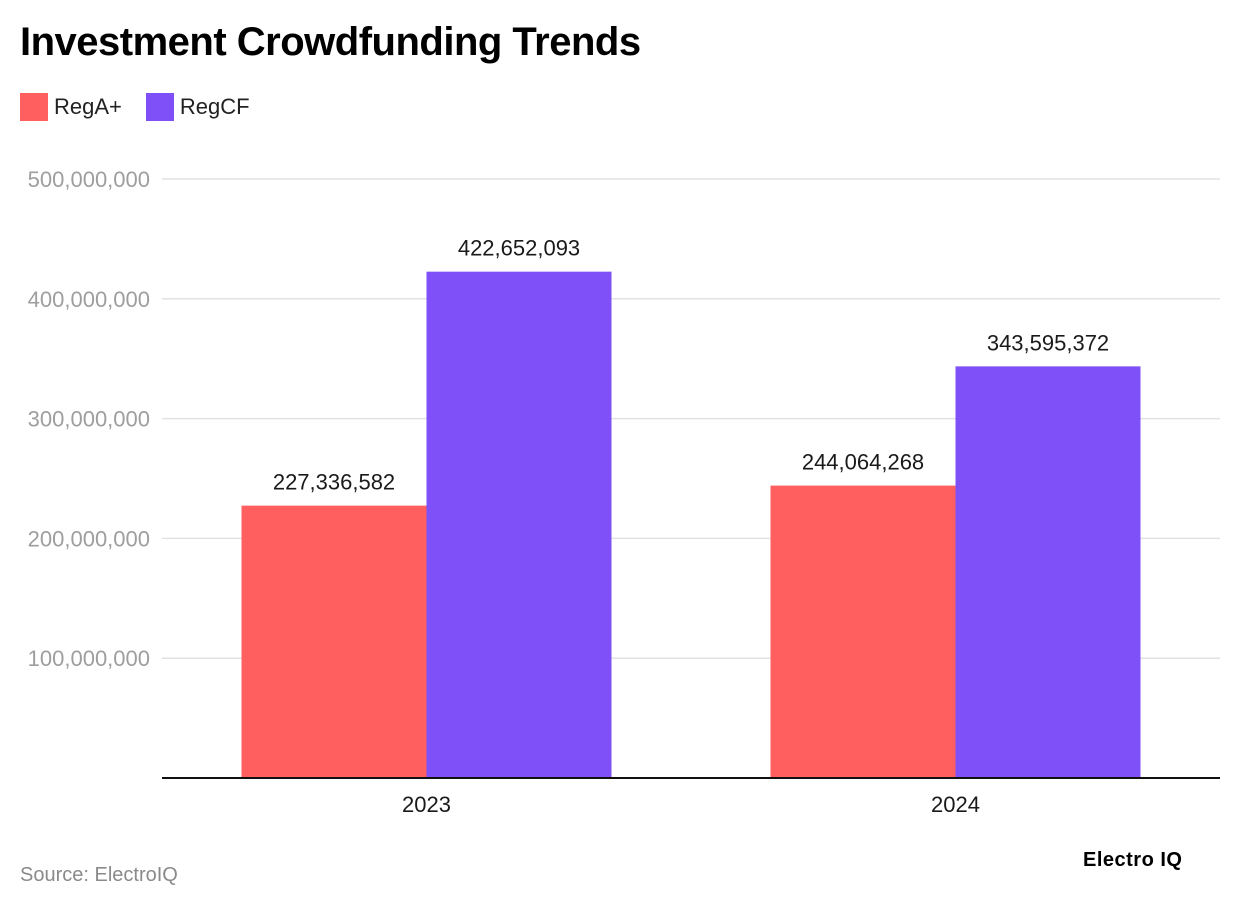 The image size is (1240, 910). I want to click on legend-label-rega: RegA+, so click(88, 106).